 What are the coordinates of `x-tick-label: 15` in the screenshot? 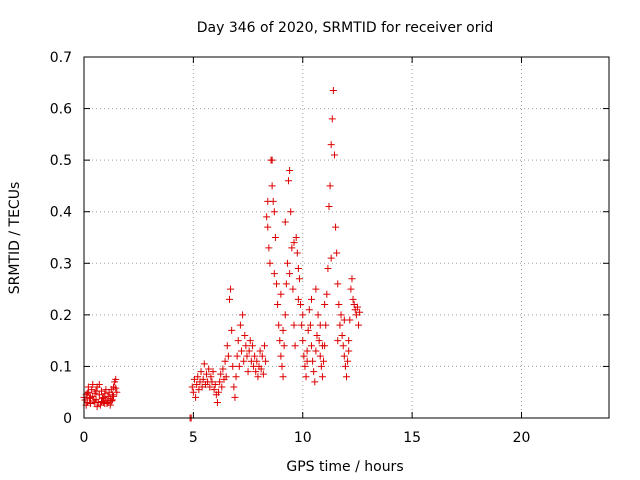 It's located at (412, 438).